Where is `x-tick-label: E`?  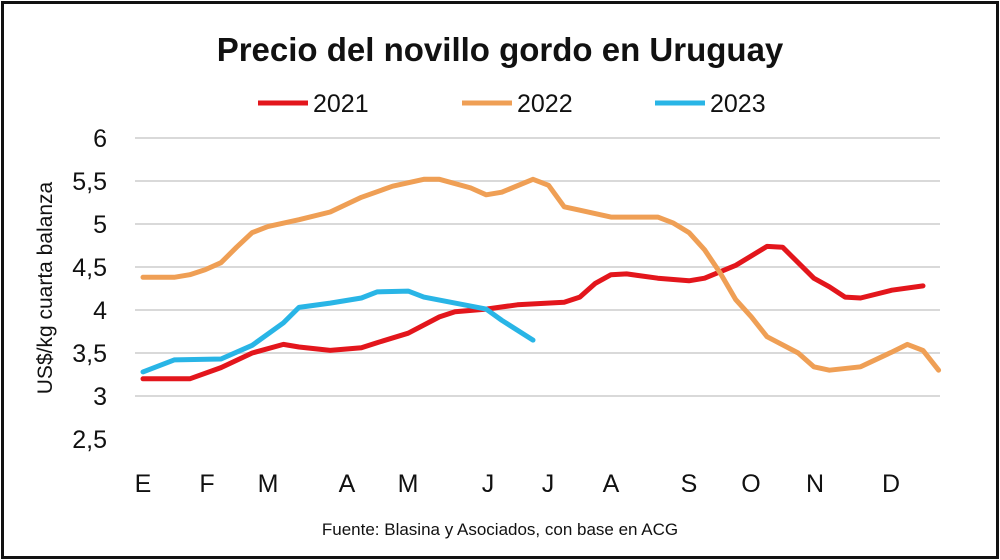 x-tick-label: E is located at coordinates (143, 484).